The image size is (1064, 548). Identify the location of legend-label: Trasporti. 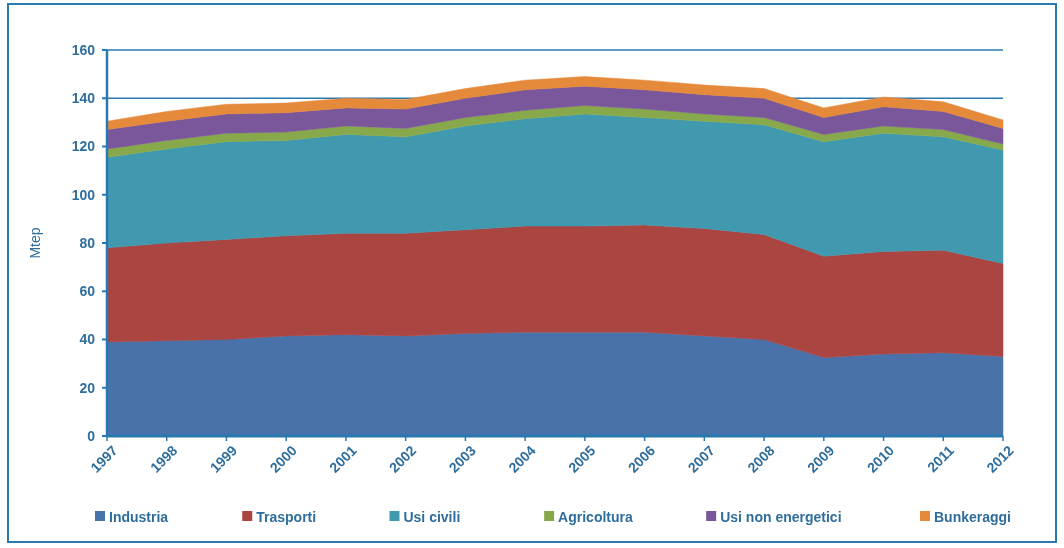
(286, 517).